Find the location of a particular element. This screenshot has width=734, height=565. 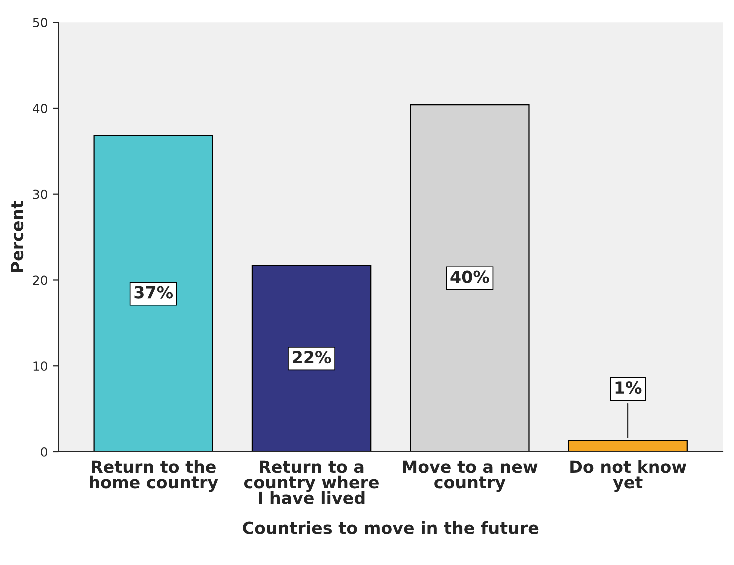

data-label: 37% is located at coordinates (154, 292).